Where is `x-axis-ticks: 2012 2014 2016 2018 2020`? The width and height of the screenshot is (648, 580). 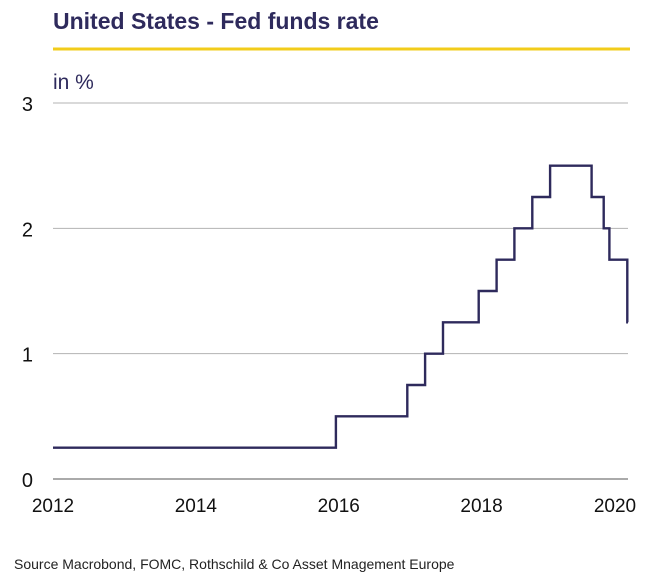
x-axis-ticks: 2012 2014 2016 2018 2020 is located at coordinates (334, 506).